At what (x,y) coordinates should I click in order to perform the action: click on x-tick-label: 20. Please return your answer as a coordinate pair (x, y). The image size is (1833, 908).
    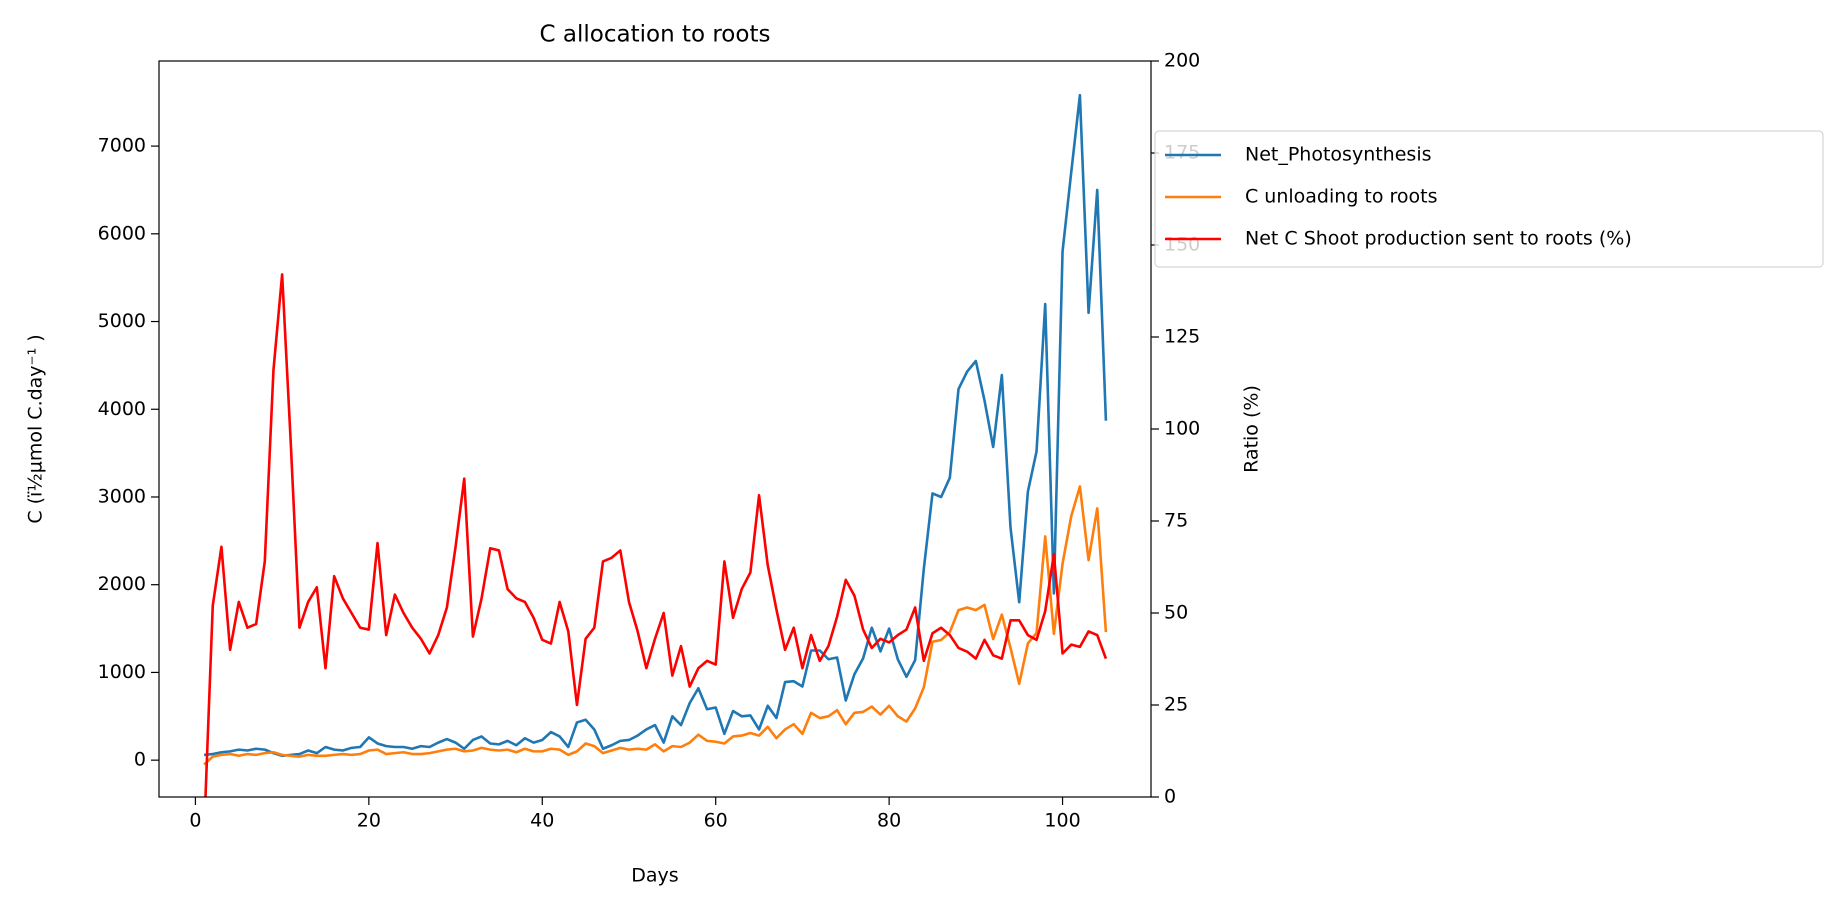
    Looking at the image, I should click on (369, 821).